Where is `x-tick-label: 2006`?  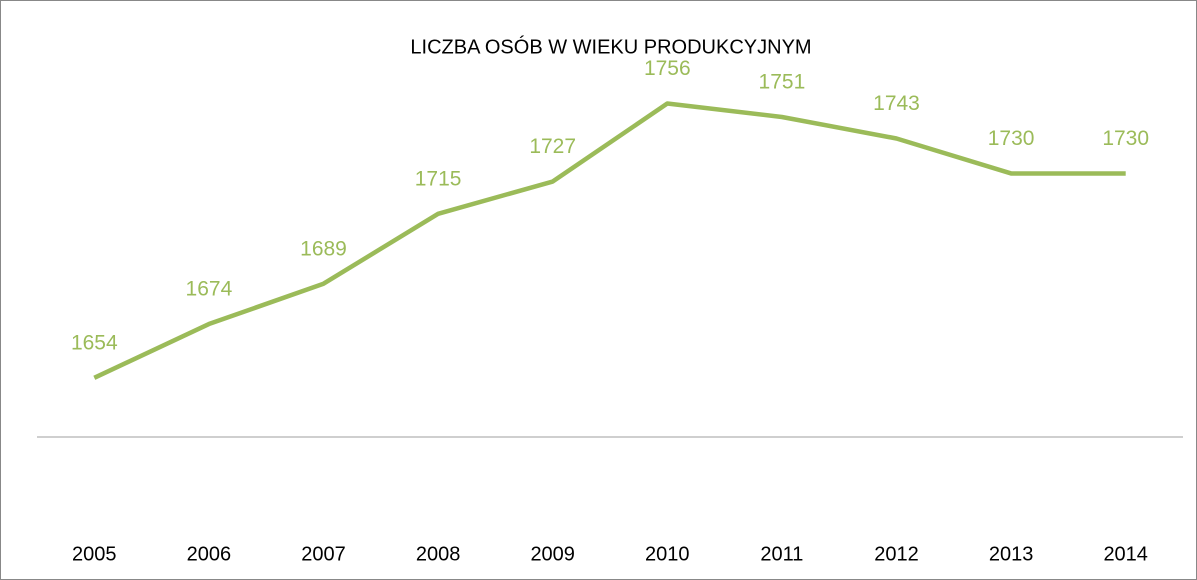
x-tick-label: 2006 is located at coordinates (209, 554).